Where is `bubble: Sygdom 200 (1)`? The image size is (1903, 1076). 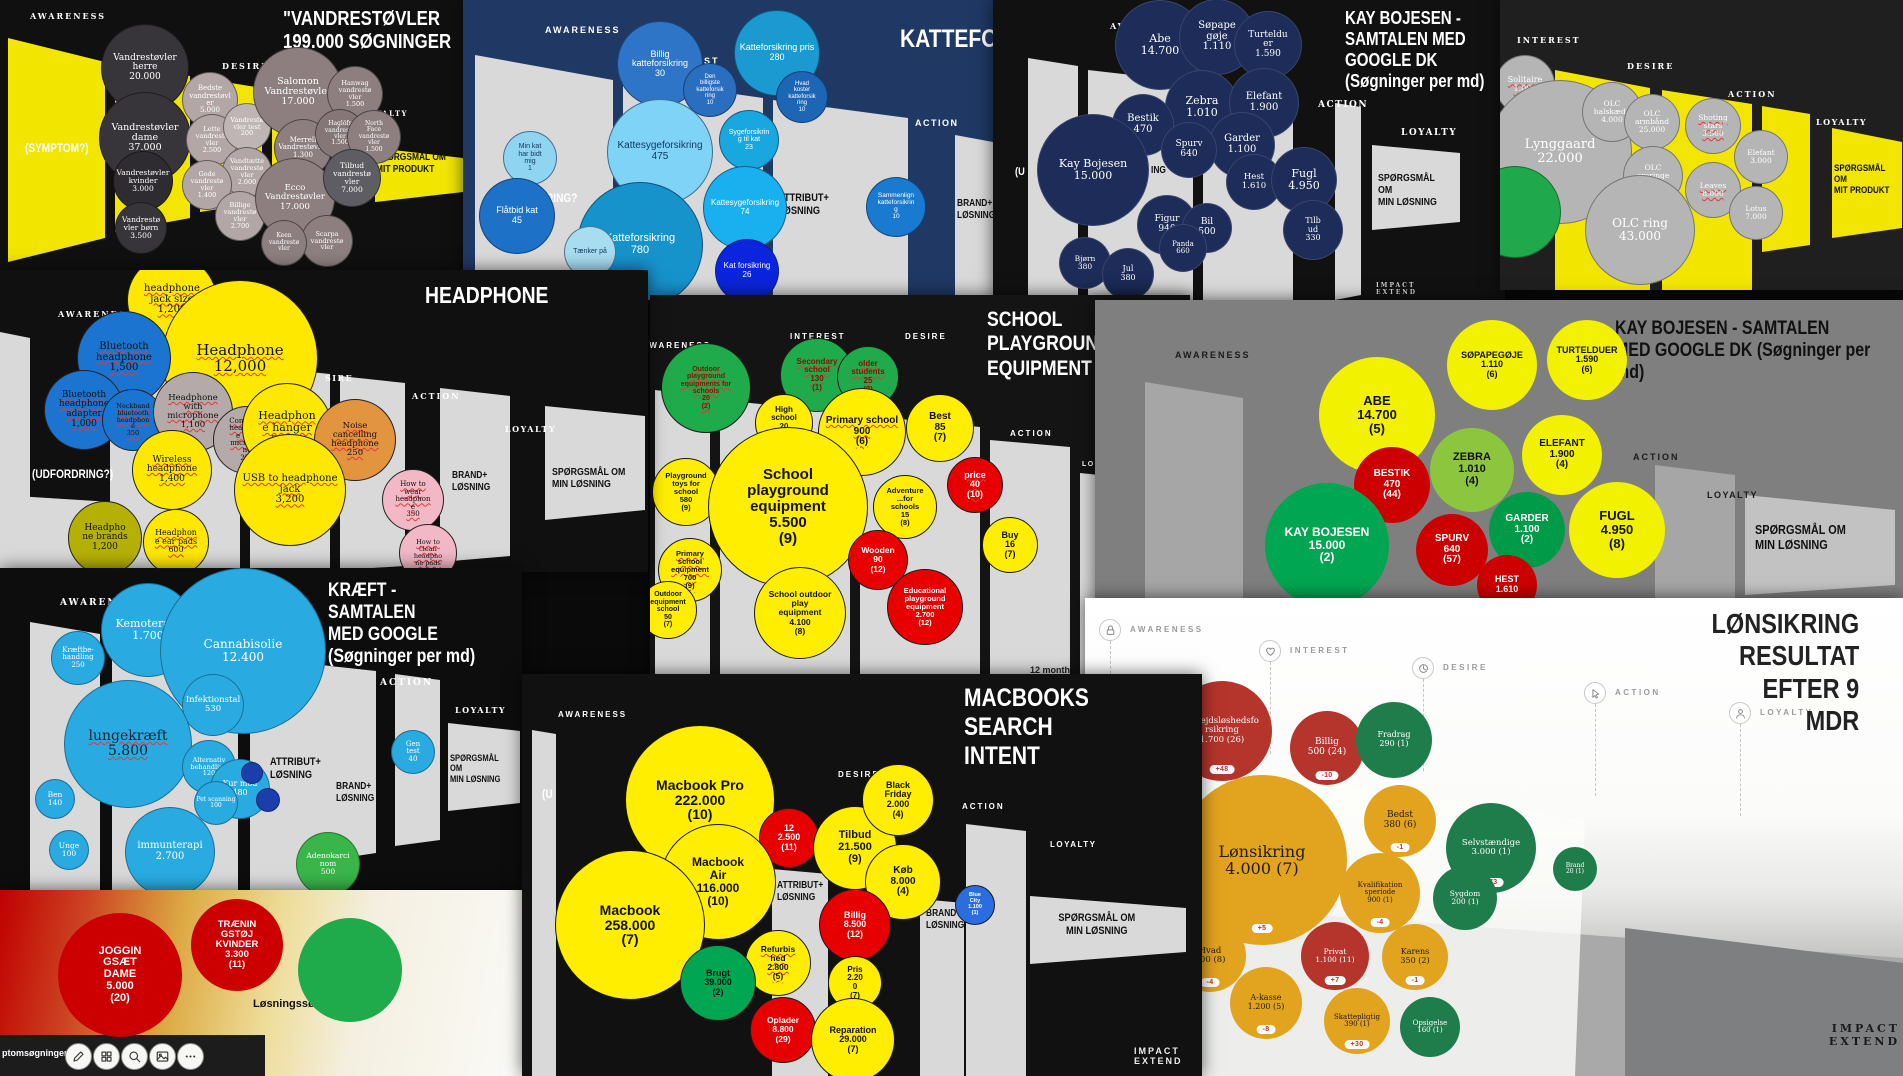
bubble: Sygdom 200 (1) is located at coordinates (1465, 898).